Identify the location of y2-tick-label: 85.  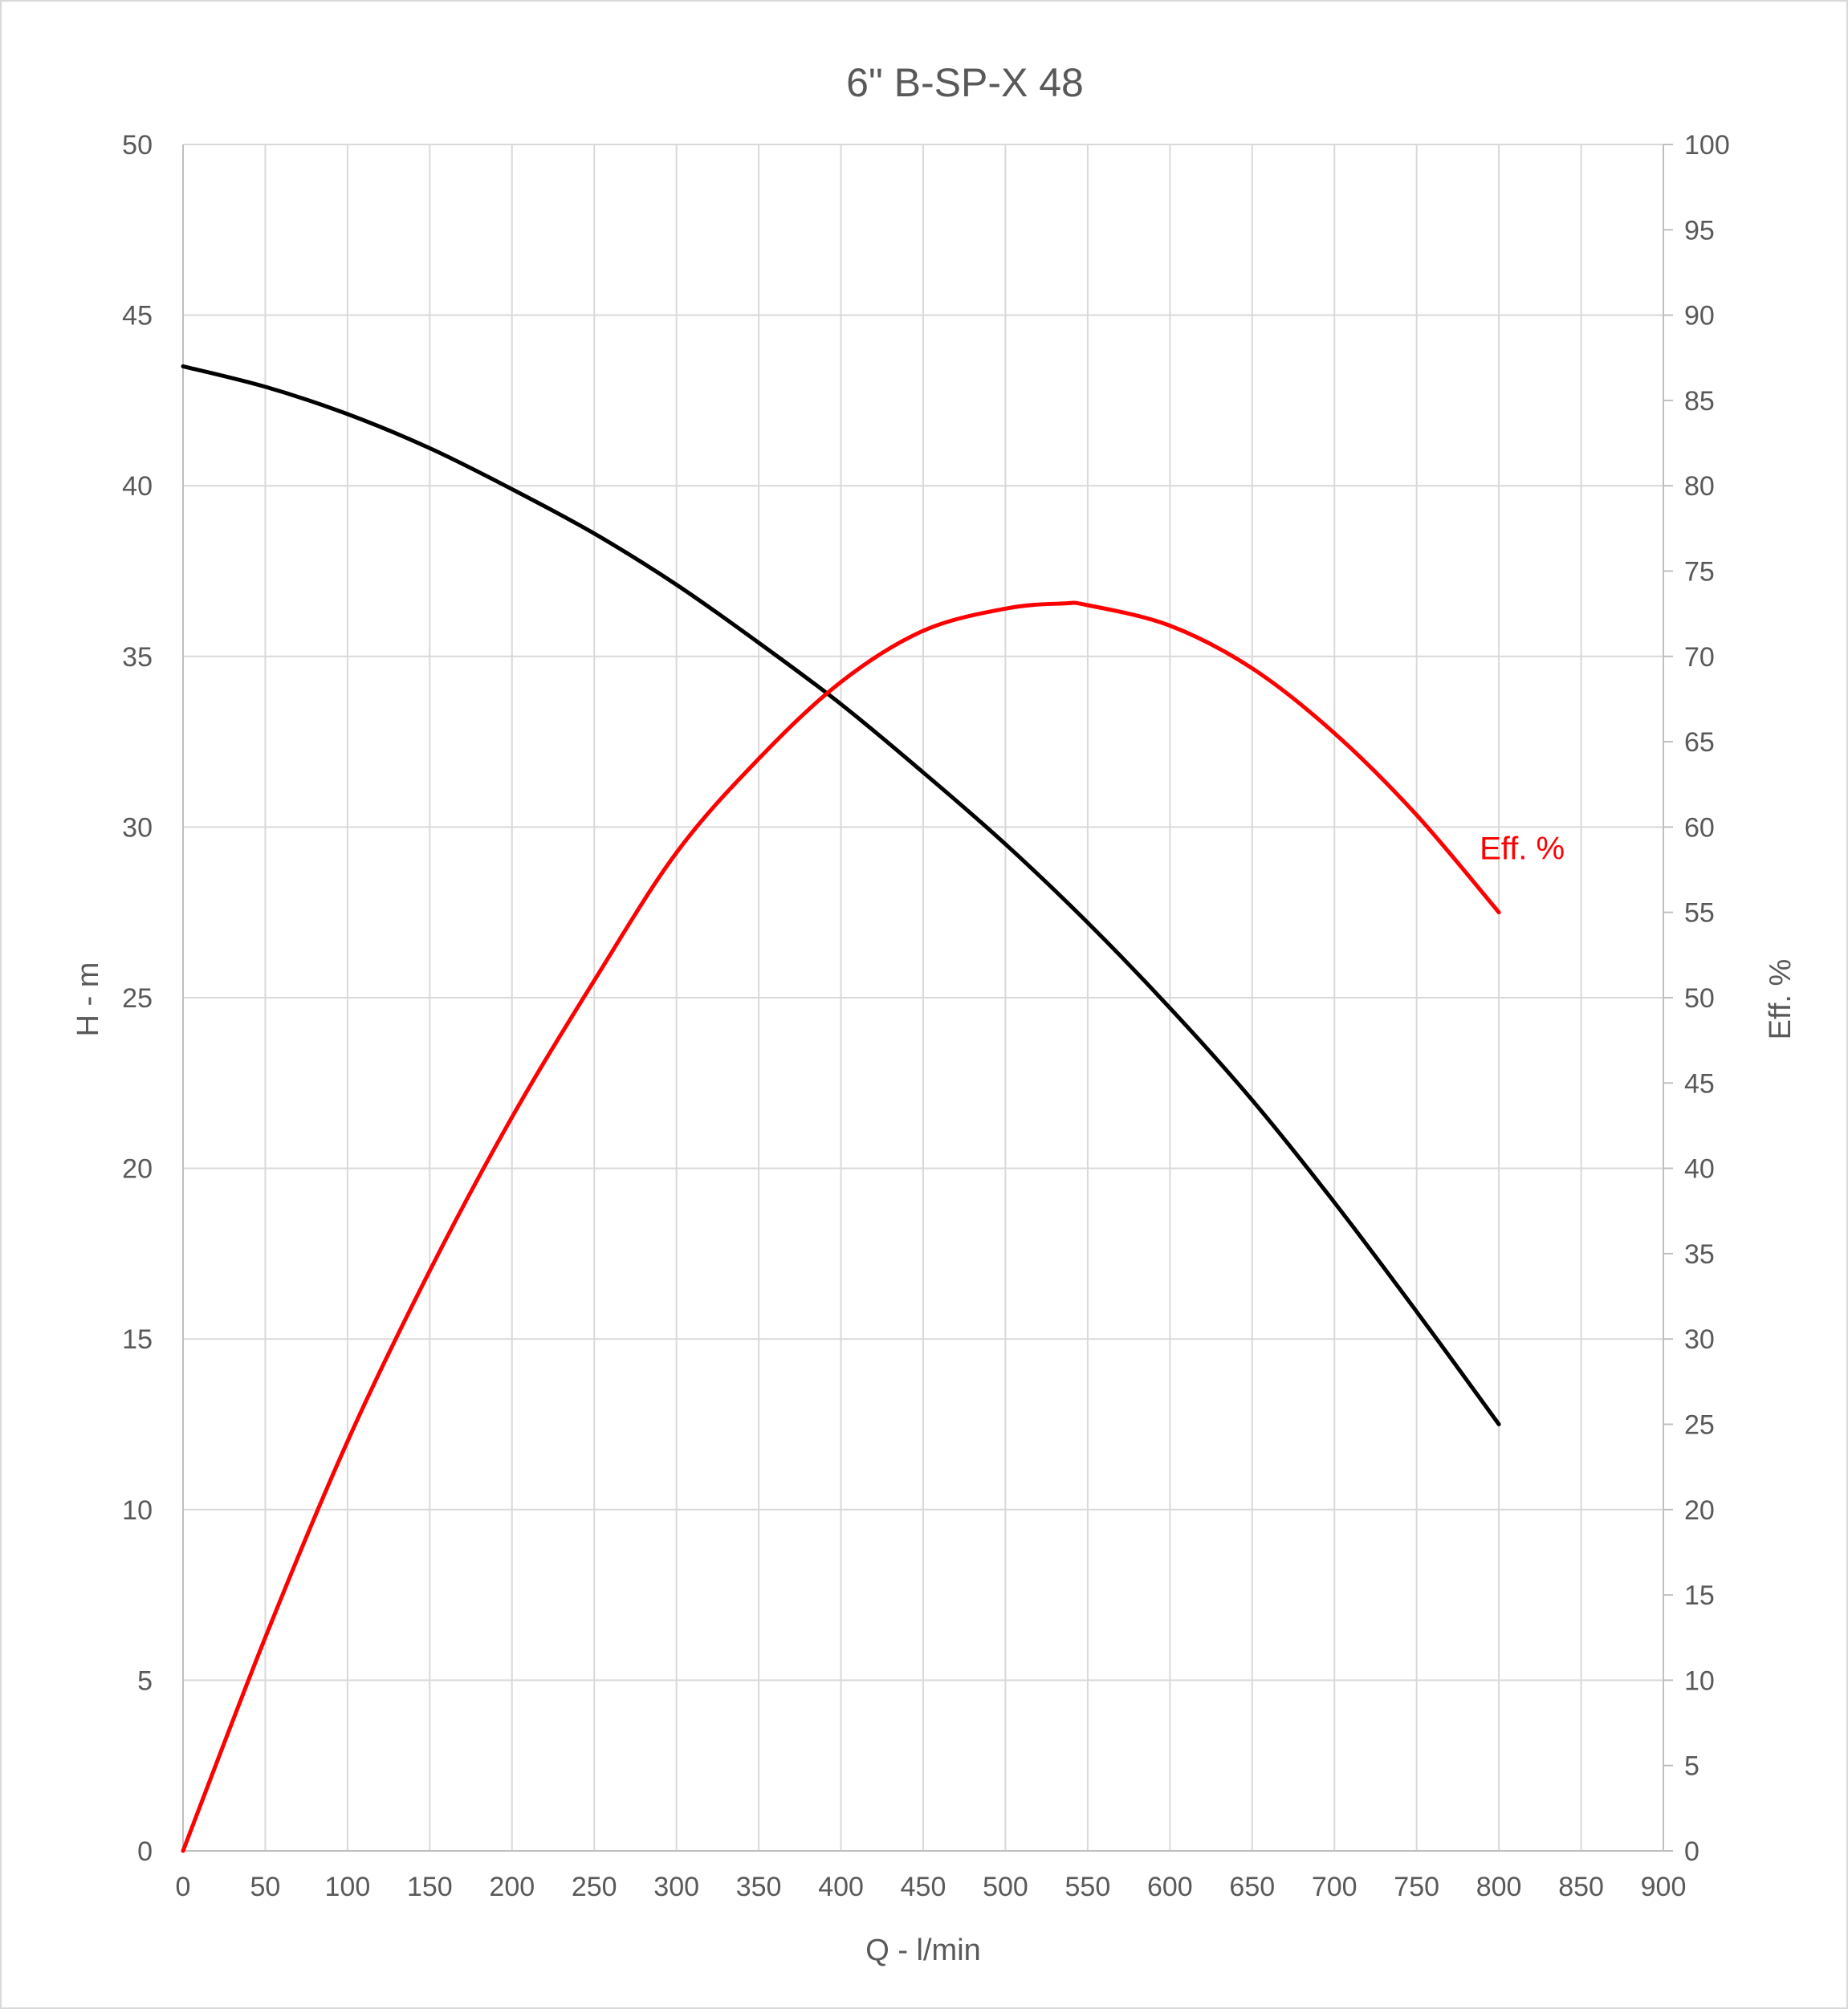
(1699, 402).